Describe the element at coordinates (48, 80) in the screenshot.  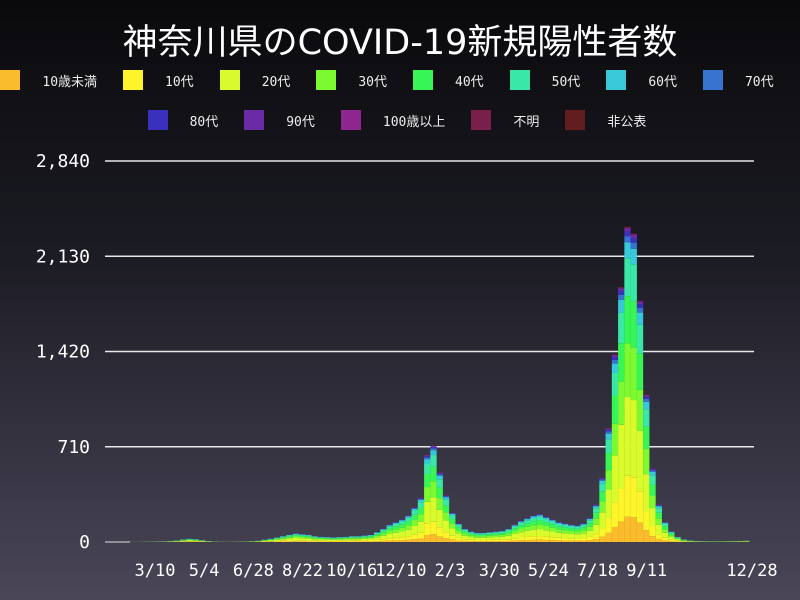
I see `legend-item: 10歳未満` at that location.